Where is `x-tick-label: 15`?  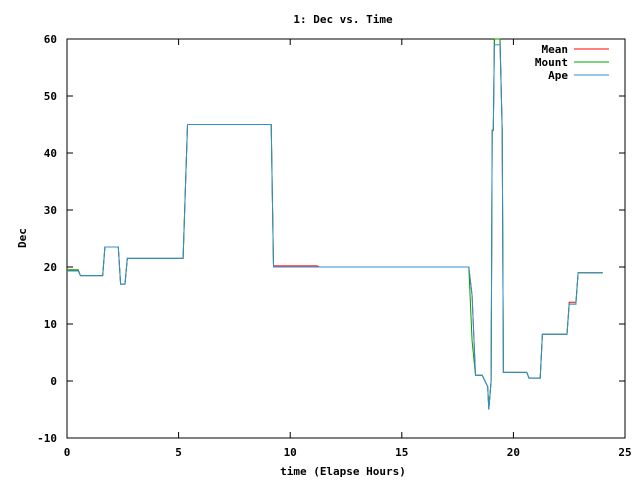
x-tick-label: 15 is located at coordinates (401, 452).